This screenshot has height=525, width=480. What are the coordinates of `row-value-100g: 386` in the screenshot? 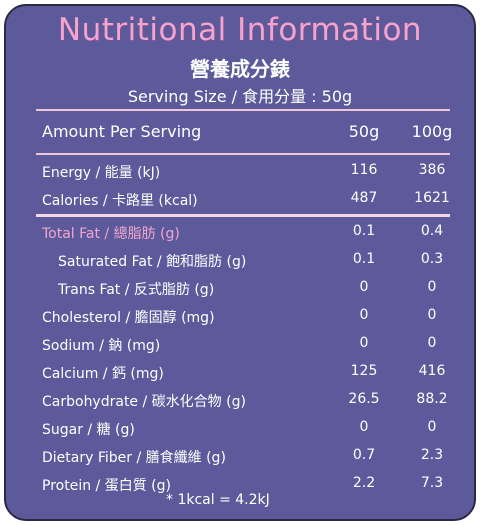 It's located at (432, 170).